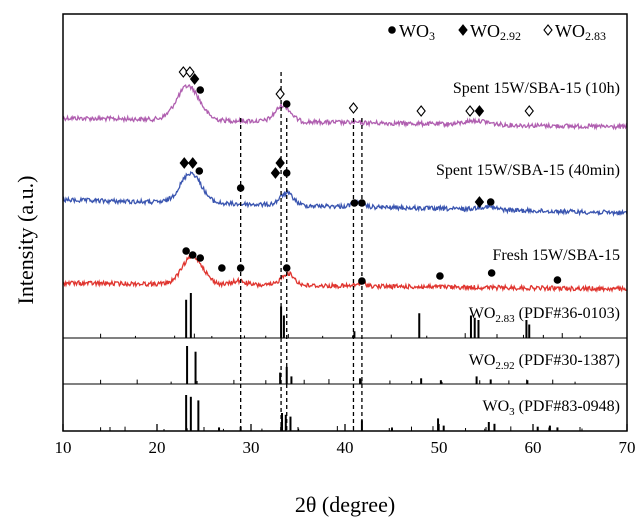 The width and height of the screenshot is (640, 521). What do you see at coordinates (567, 313) in the screenshot?
I see `ref-label-rest: (PDF#36-0103)` at bounding box center [567, 313].